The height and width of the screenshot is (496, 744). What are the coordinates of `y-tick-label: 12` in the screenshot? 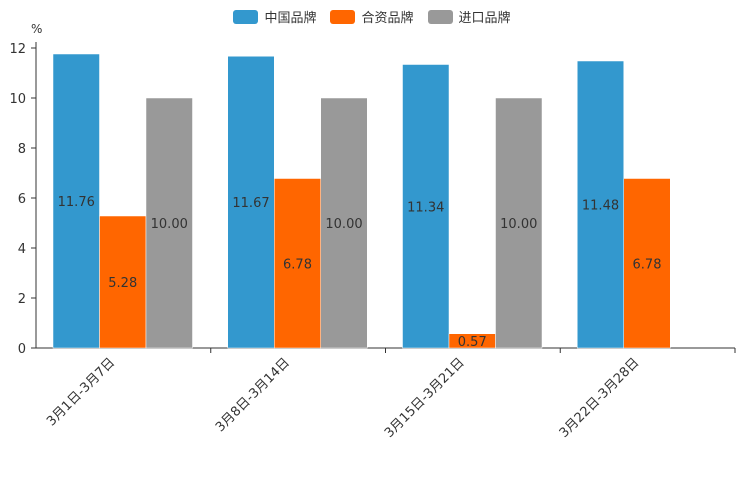 It's located at (17, 49).